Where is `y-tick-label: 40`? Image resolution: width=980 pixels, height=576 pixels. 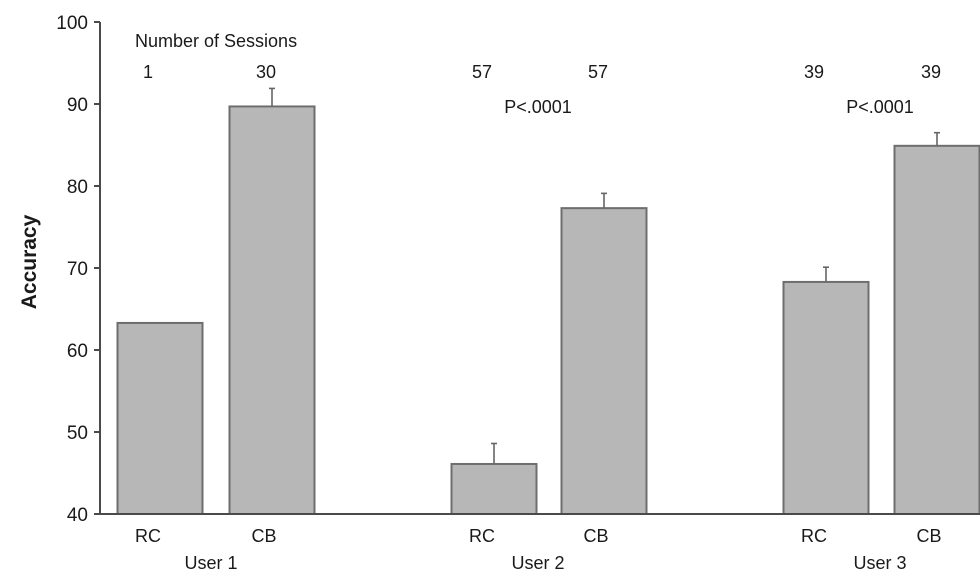
y-tick-label: 40 is located at coordinates (77, 515).